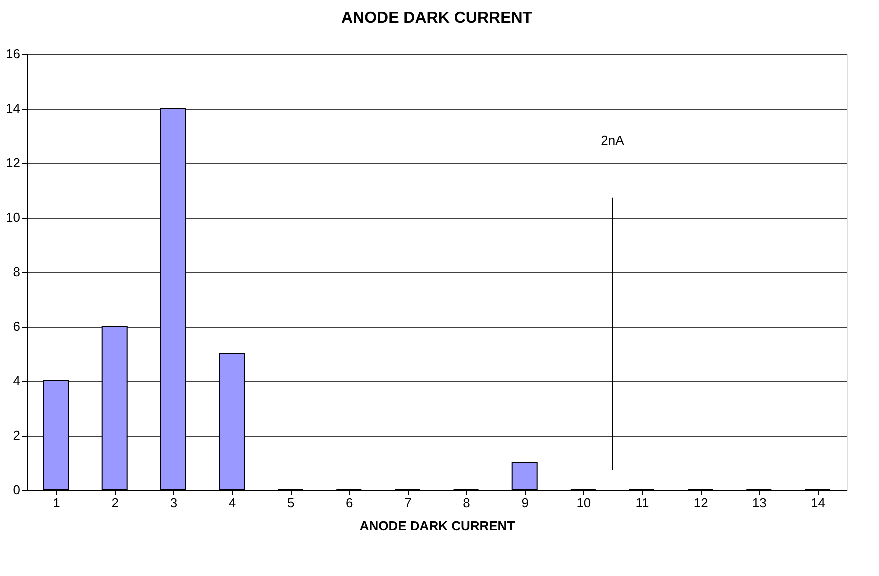  Describe the element at coordinates (16, 381) in the screenshot. I see `y-tick-label: 4` at that location.